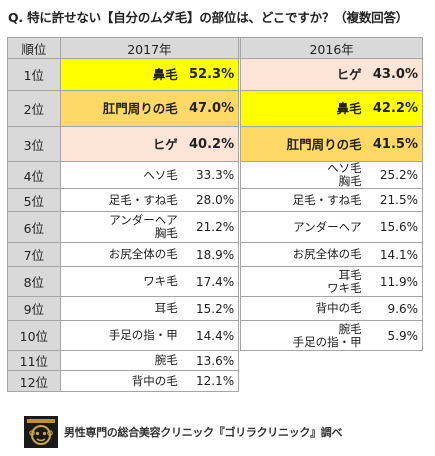  What do you see at coordinates (327, 341) in the screenshot?
I see `item-label-line: 手足の指・甲` at bounding box center [327, 341].